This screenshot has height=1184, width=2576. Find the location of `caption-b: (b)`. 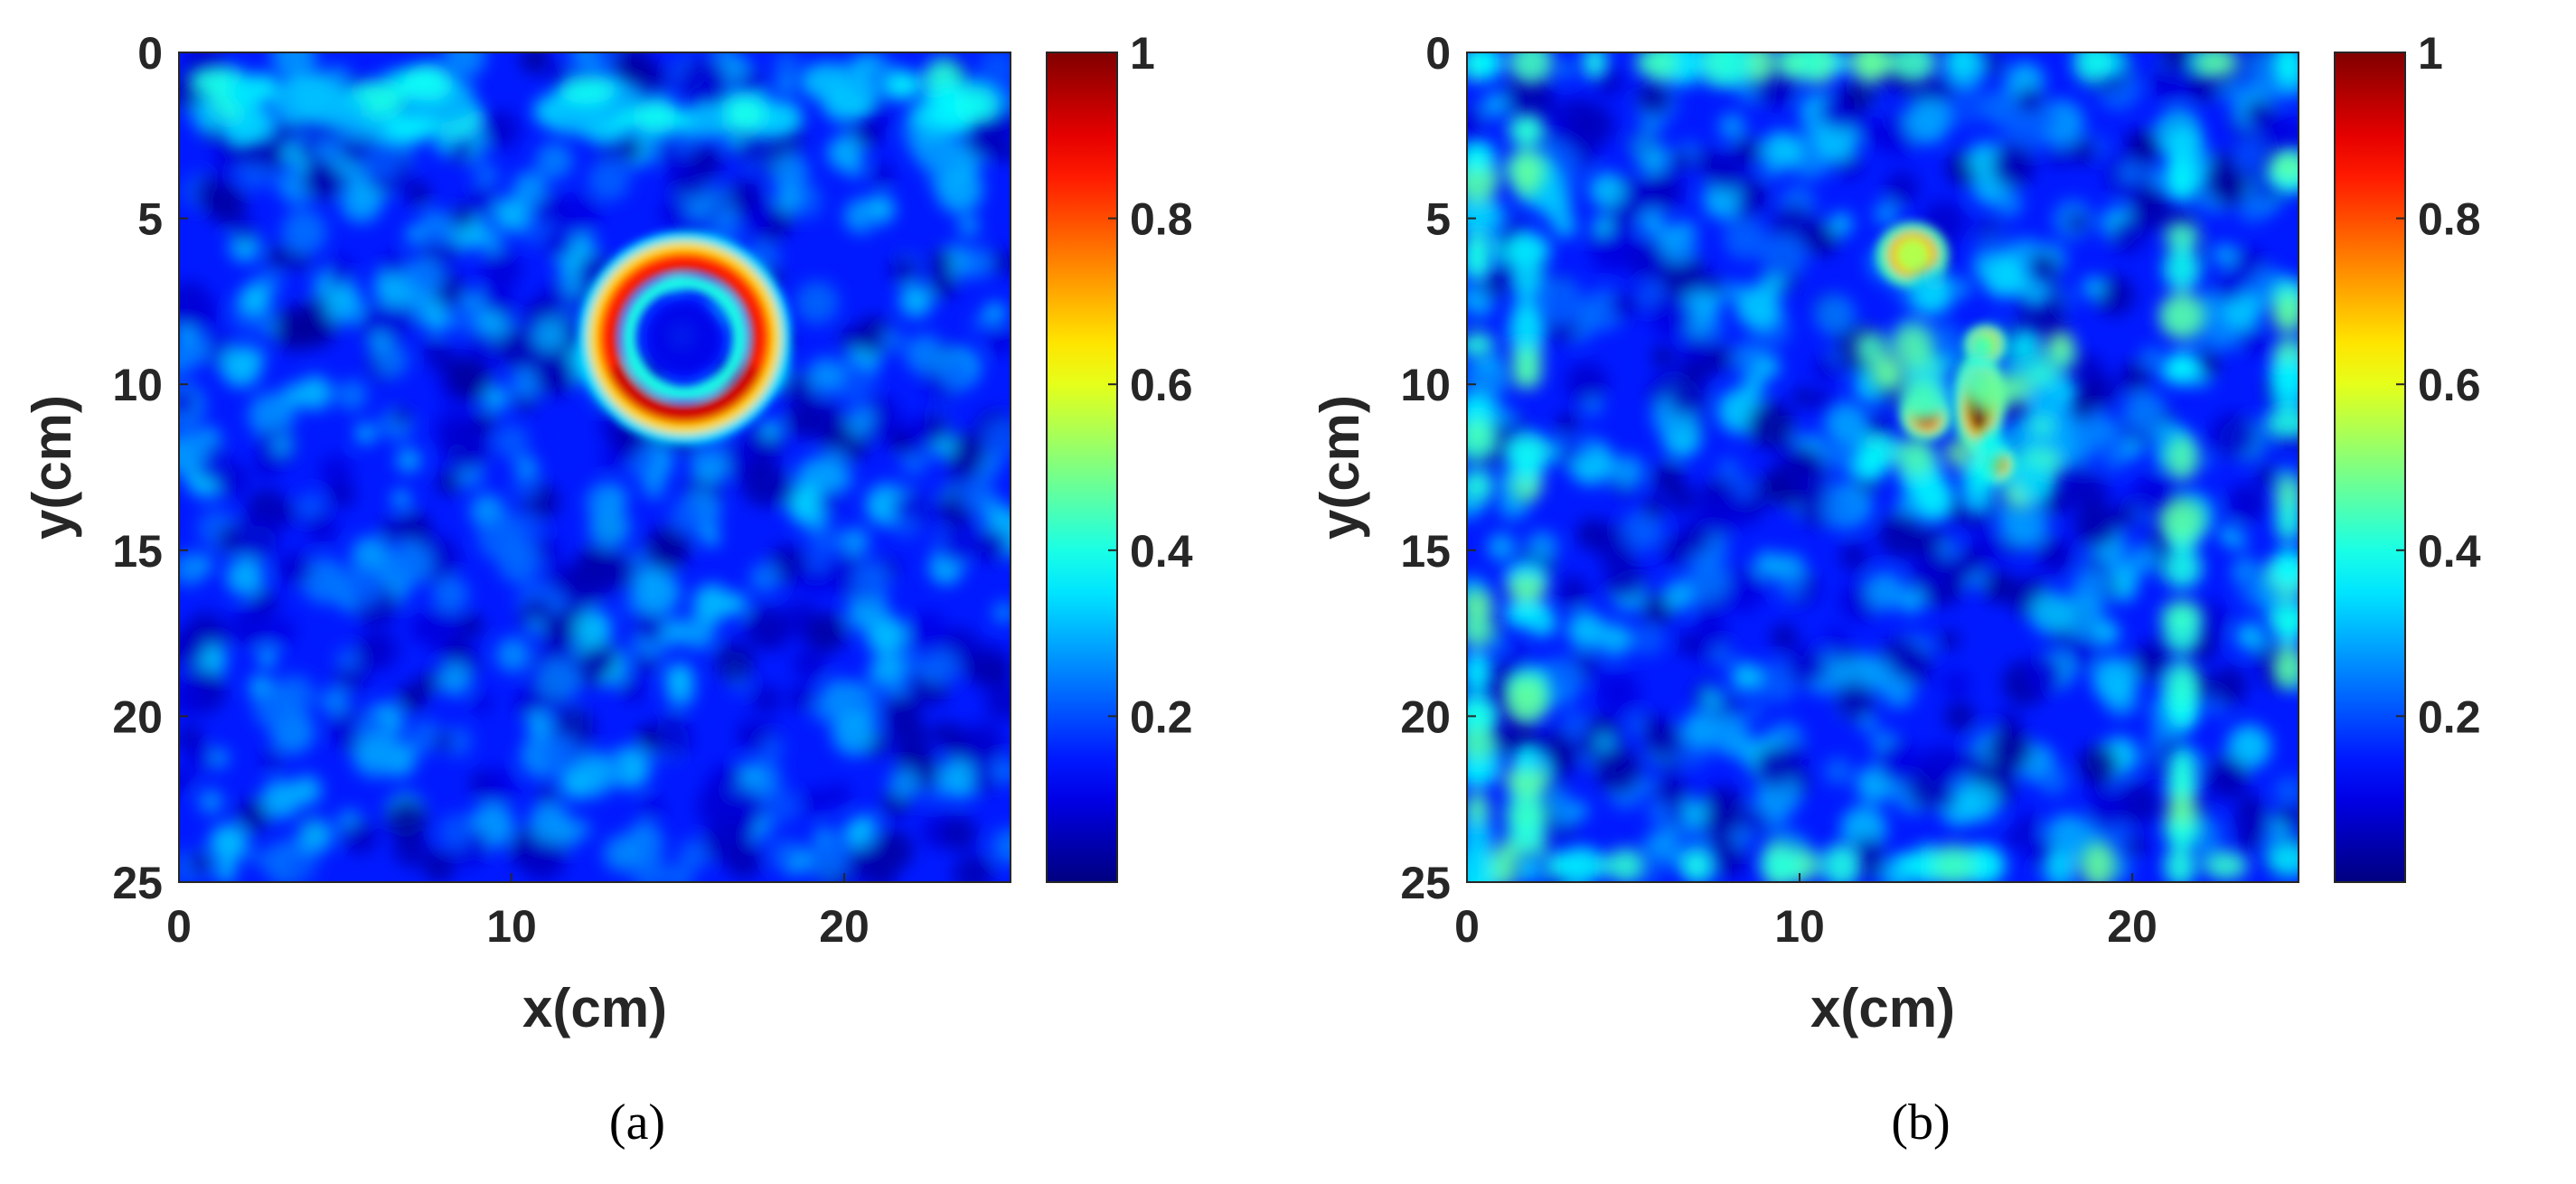

caption-b: (b) is located at coordinates (1921, 1123).